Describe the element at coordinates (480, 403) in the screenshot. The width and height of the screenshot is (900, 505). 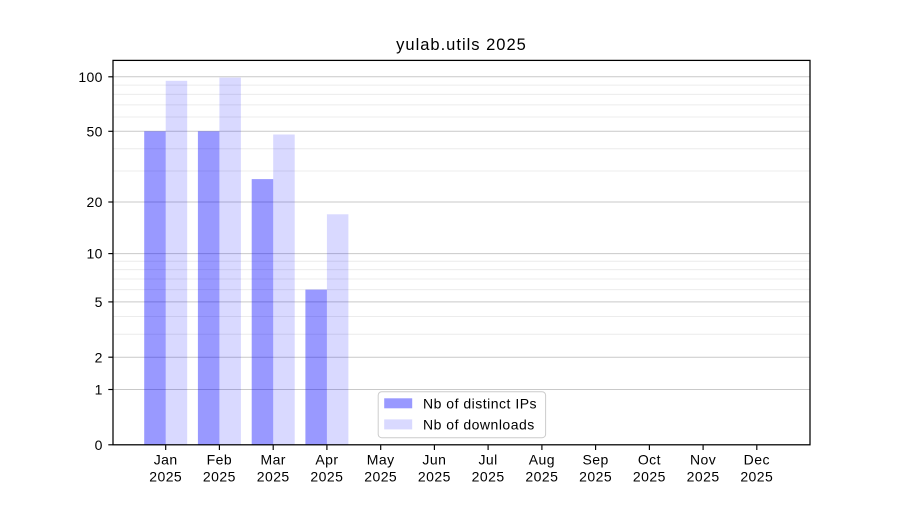
I see `svg-text: Nb of distinct IPs` at that location.